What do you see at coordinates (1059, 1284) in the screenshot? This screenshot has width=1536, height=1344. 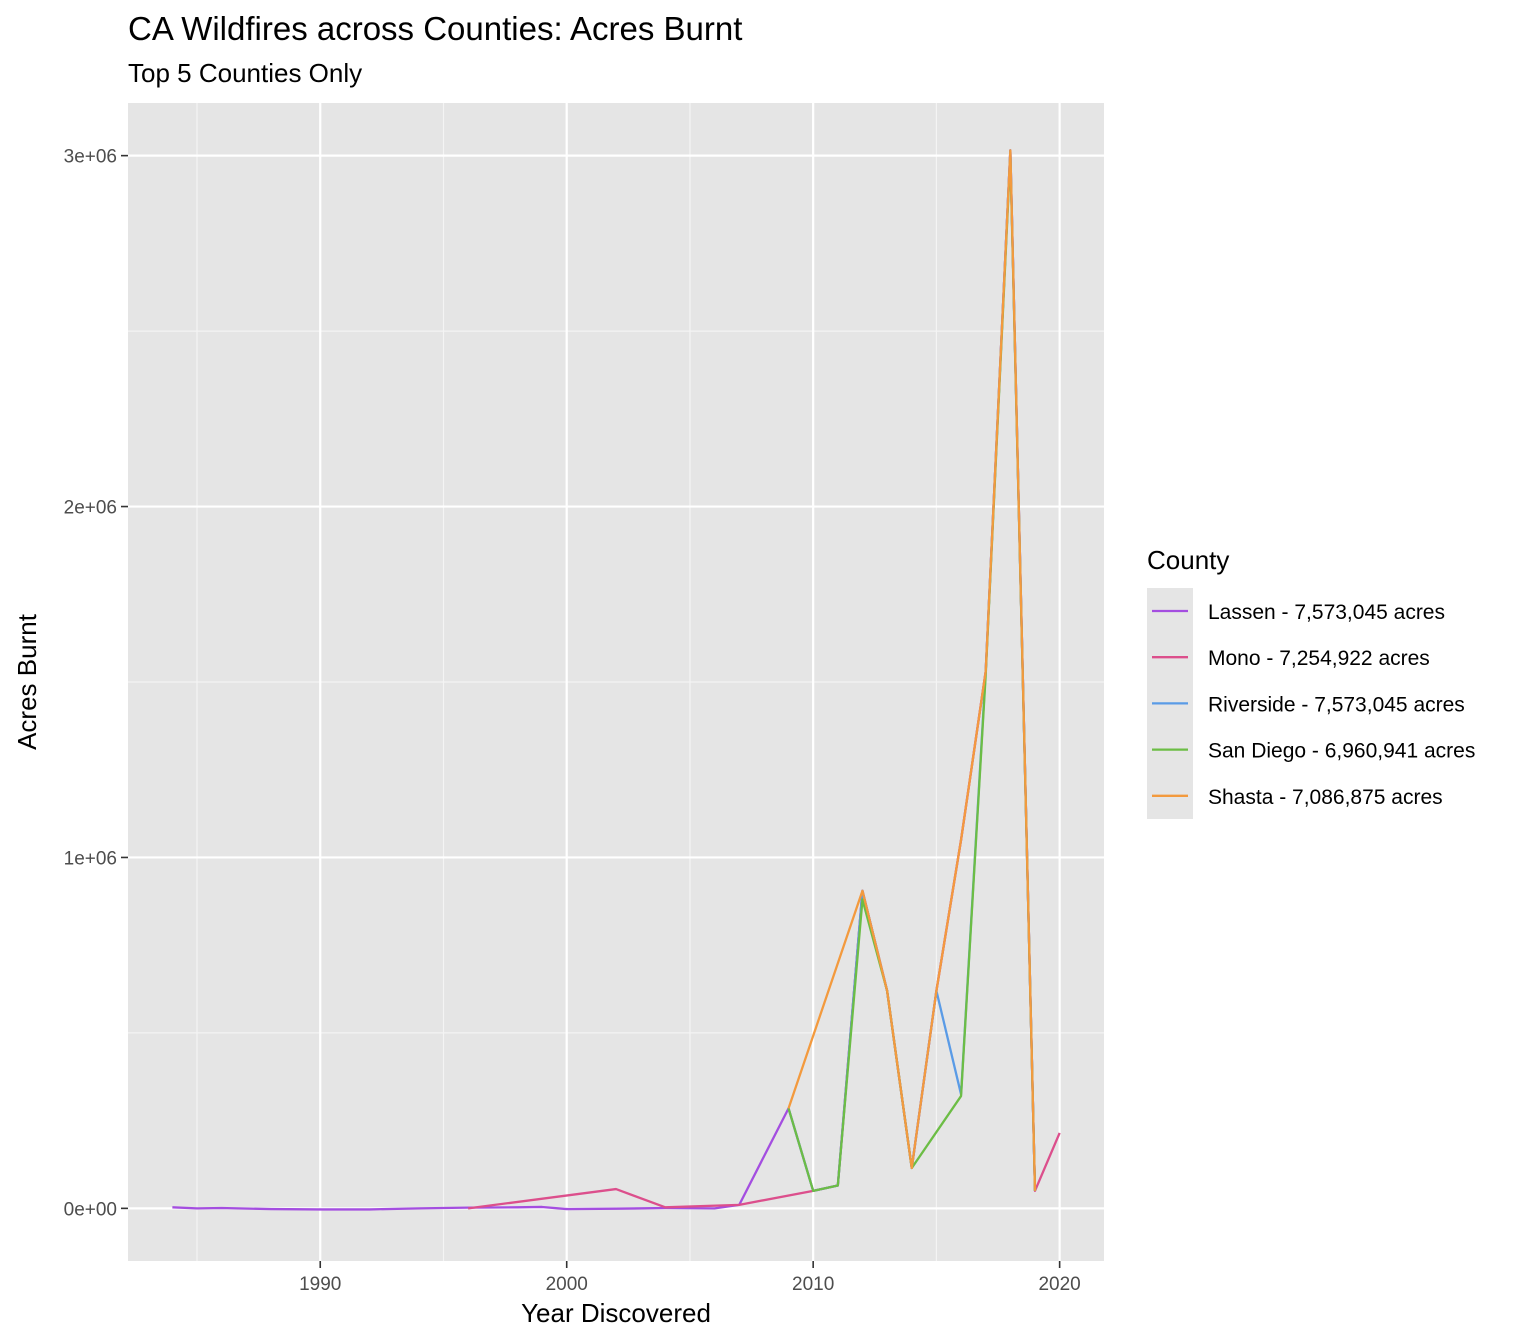 I see `x-tick-label: 2020` at bounding box center [1059, 1284].